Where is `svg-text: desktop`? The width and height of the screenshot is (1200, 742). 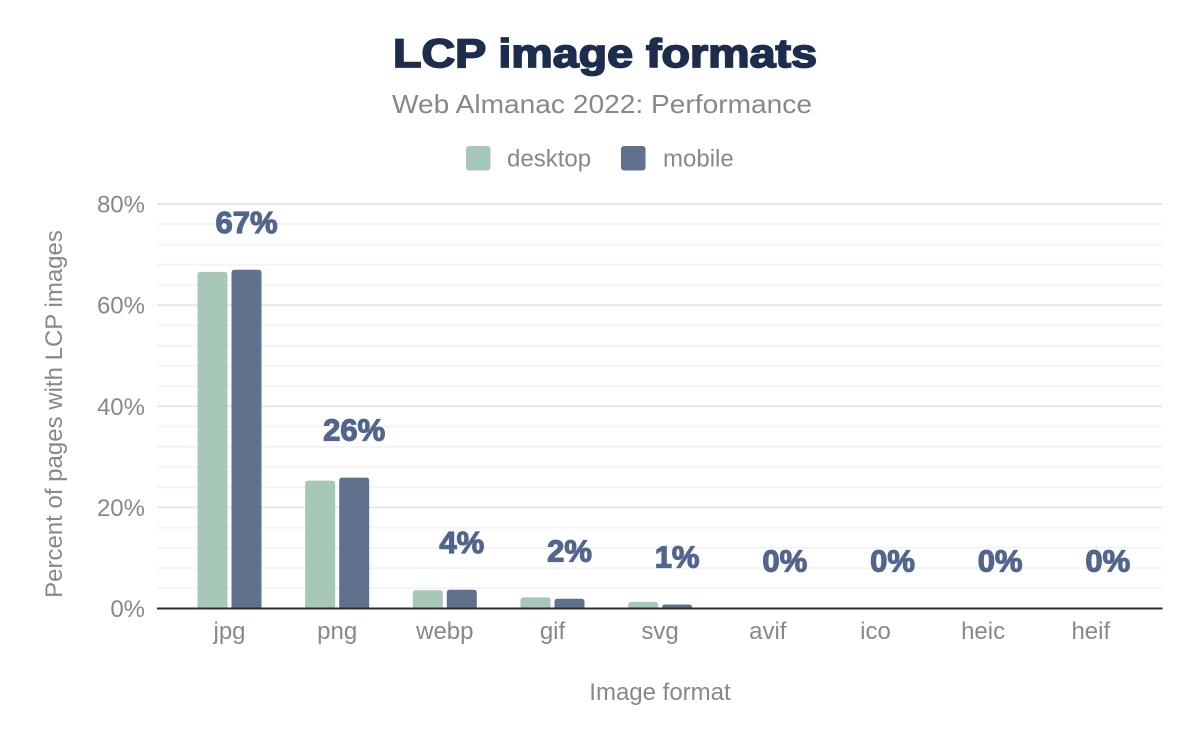
svg-text: desktop is located at coordinates (549, 159).